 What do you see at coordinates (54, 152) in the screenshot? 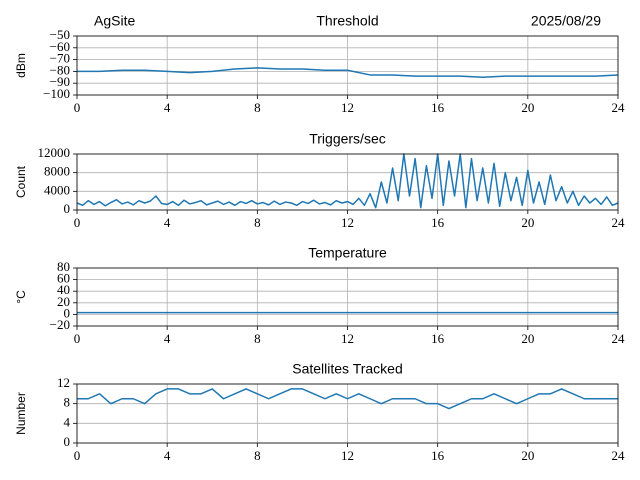
I see `y-tick-label: 12000` at bounding box center [54, 152].